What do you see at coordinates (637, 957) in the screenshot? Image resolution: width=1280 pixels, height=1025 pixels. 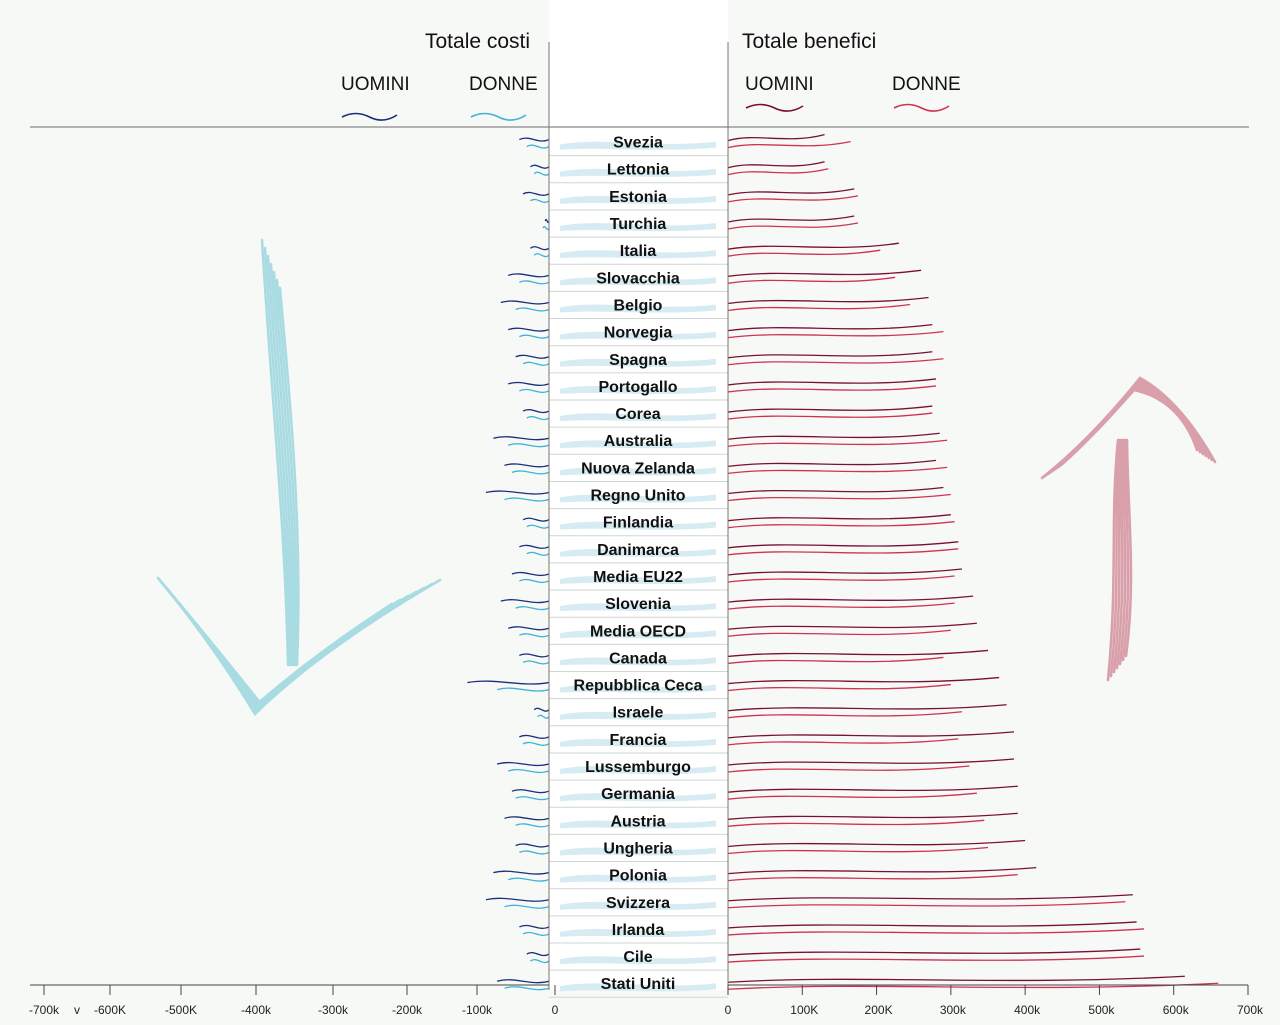 I see `country-label: Cile` at bounding box center [637, 957].